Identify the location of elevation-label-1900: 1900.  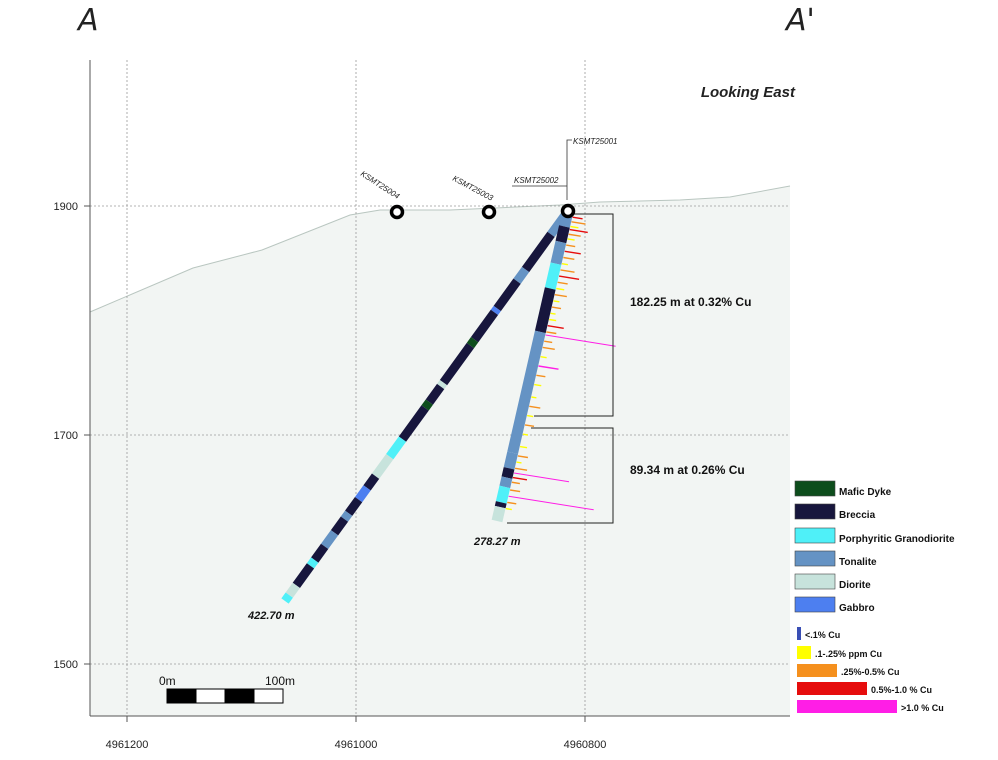
(66, 207).